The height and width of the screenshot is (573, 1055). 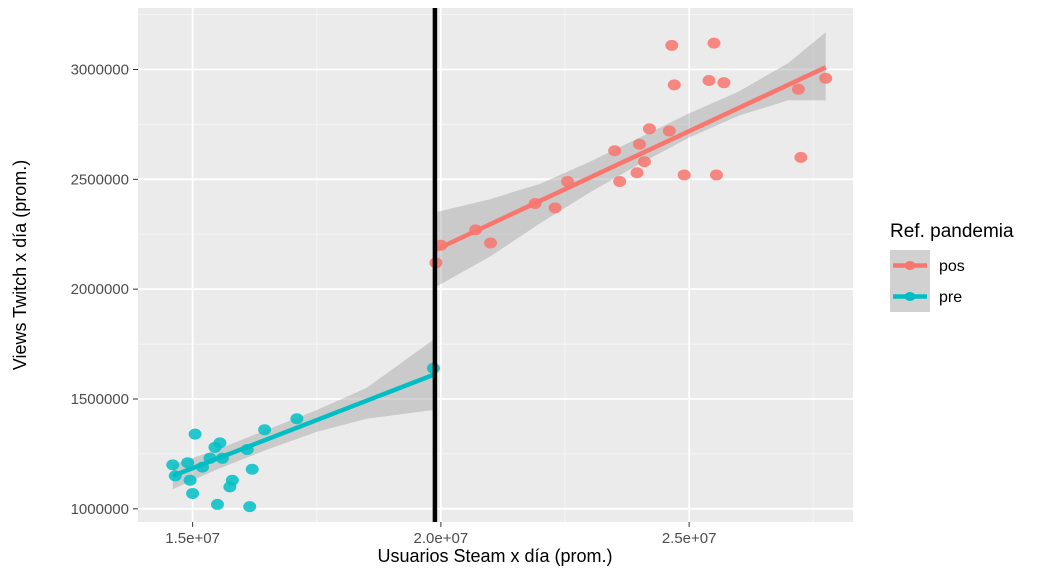 What do you see at coordinates (100, 509) in the screenshot?
I see `y-tick-label: 1000000` at bounding box center [100, 509].